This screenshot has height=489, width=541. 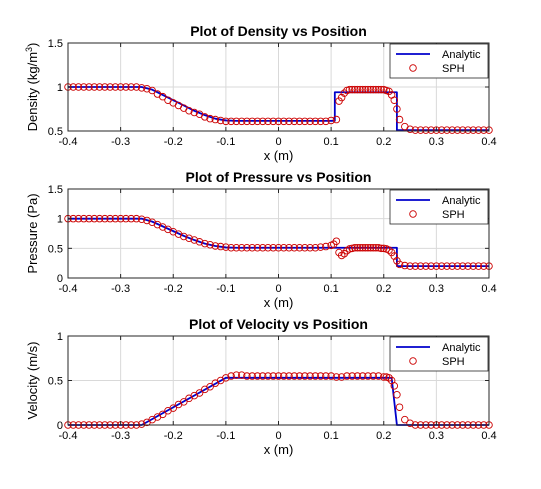 What do you see at coordinates (453, 215) in the screenshot?
I see `pressure-legend-sph-label: SPH` at bounding box center [453, 215].